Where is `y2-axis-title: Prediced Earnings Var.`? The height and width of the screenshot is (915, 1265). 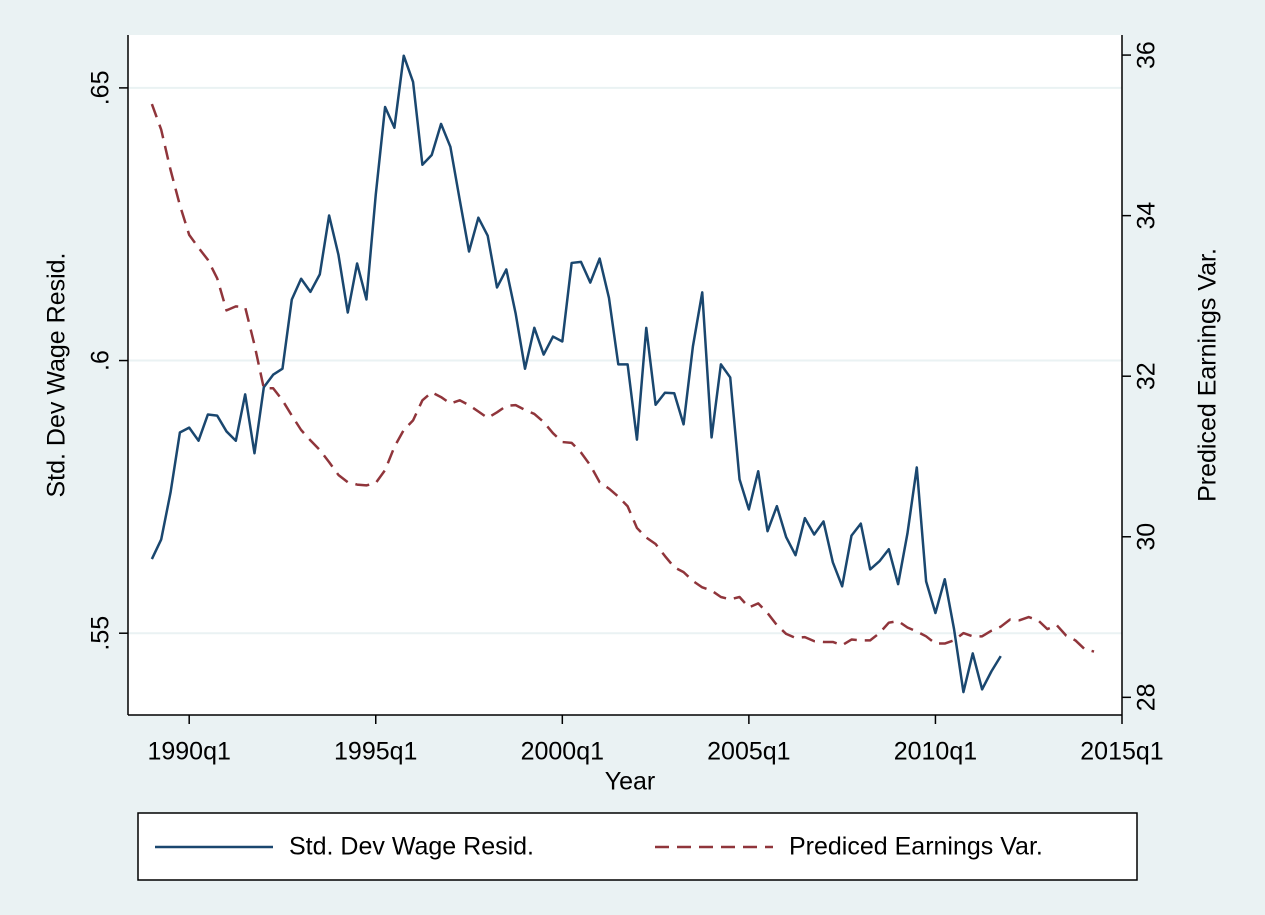
y2-axis-title: Prediced Earnings Var. is located at coordinates (1208, 375).